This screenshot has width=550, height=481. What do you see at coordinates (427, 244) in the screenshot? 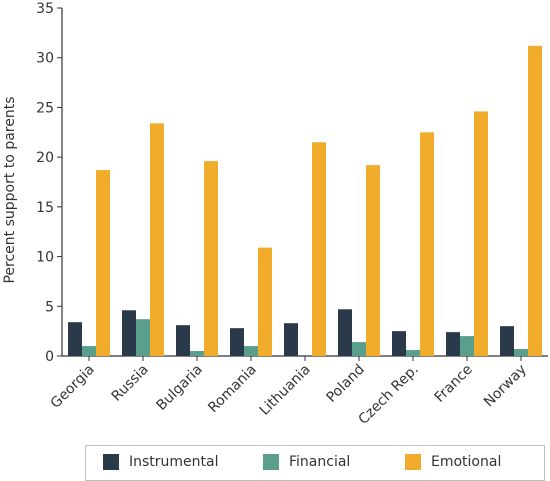
I see `bar-emotional-czech-rep` at bounding box center [427, 244].